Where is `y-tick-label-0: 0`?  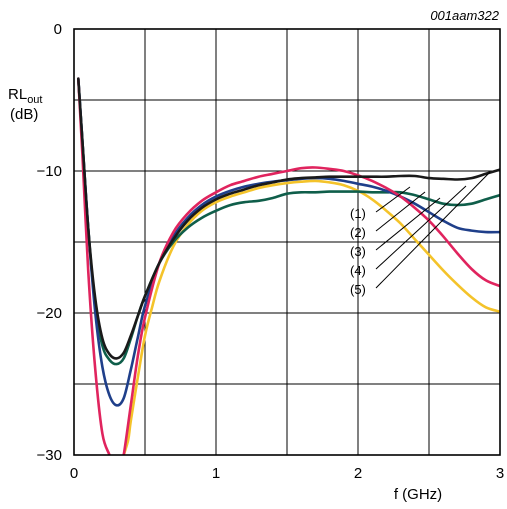
y-tick-label-0: 0 is located at coordinates (58, 29).